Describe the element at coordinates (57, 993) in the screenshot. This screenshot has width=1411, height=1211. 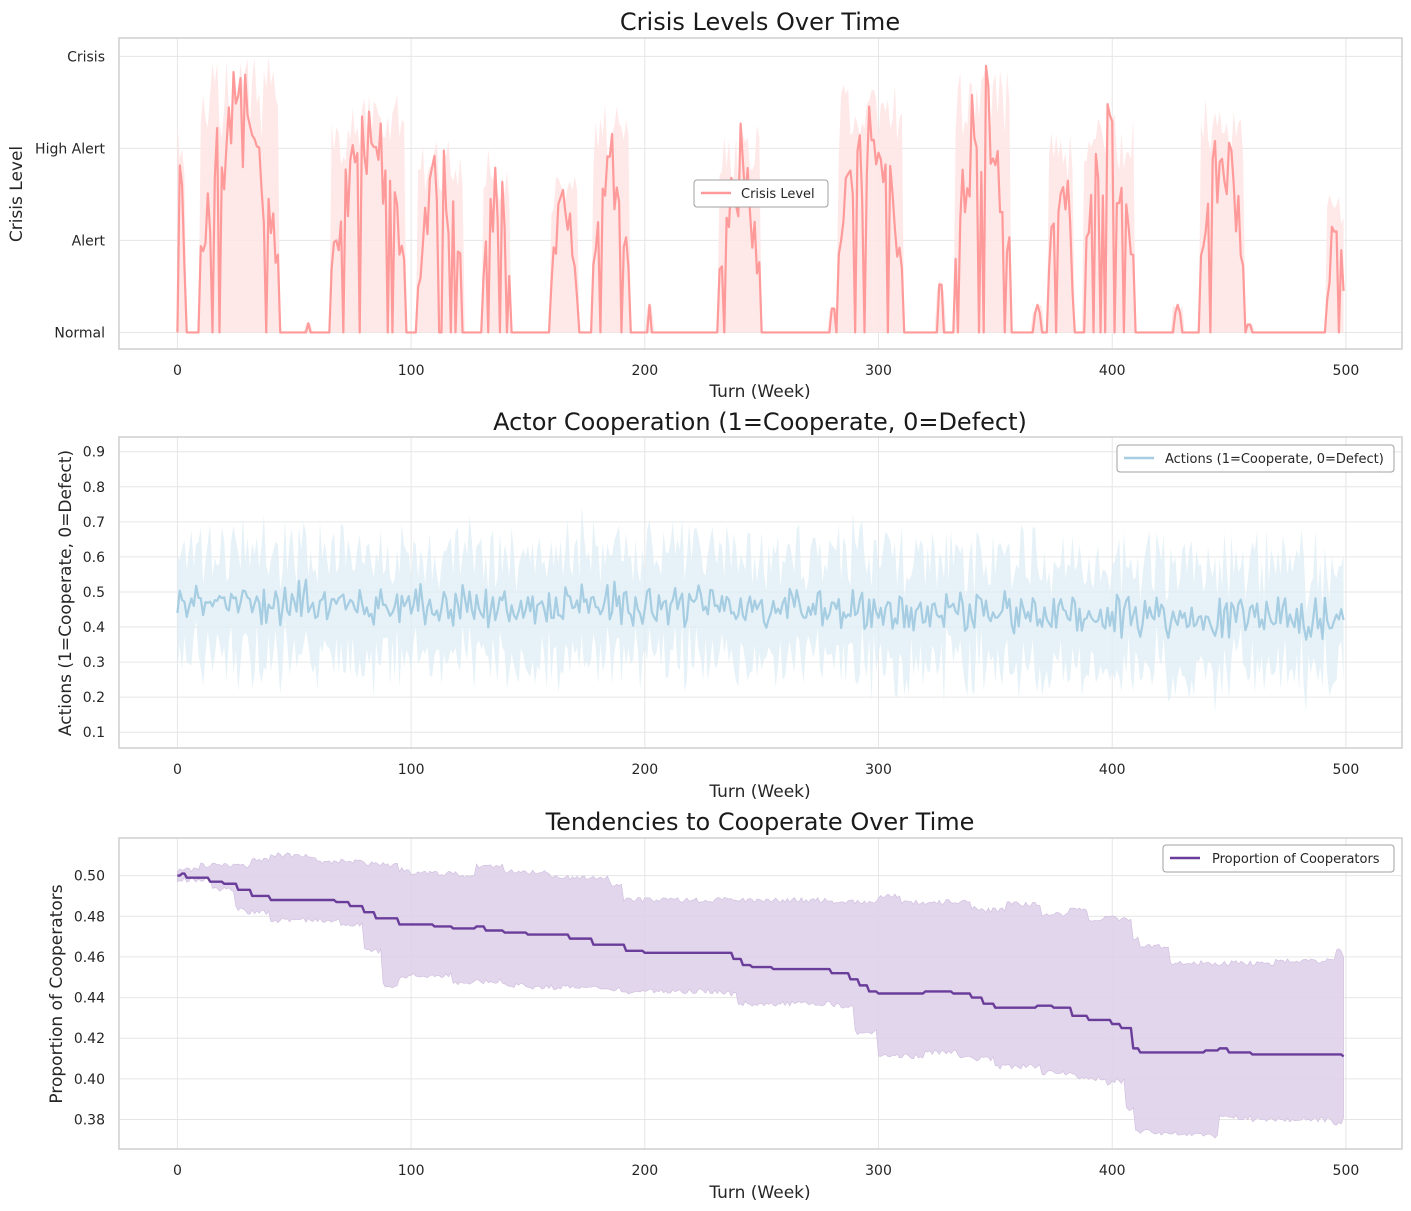
I see `tendencies-chart-ylabel: Proportion of Cooperators` at that location.